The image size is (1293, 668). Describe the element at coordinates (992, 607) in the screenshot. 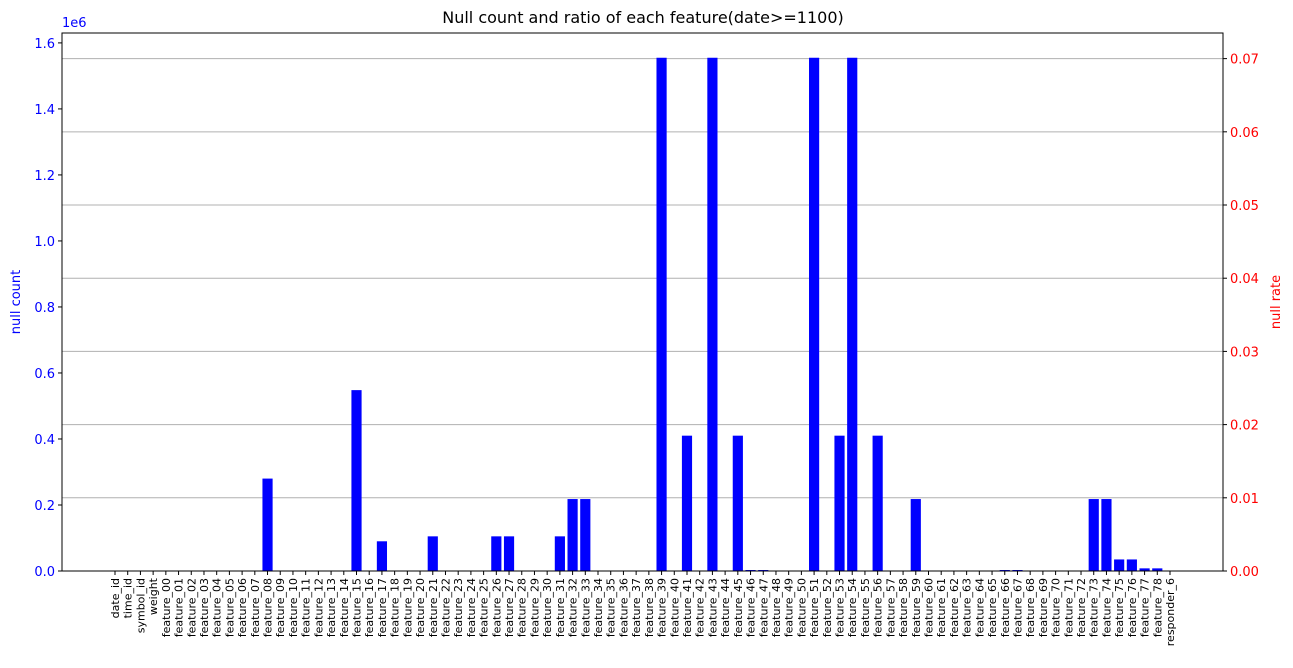

I see `x-tick-label: feature_65` at that location.